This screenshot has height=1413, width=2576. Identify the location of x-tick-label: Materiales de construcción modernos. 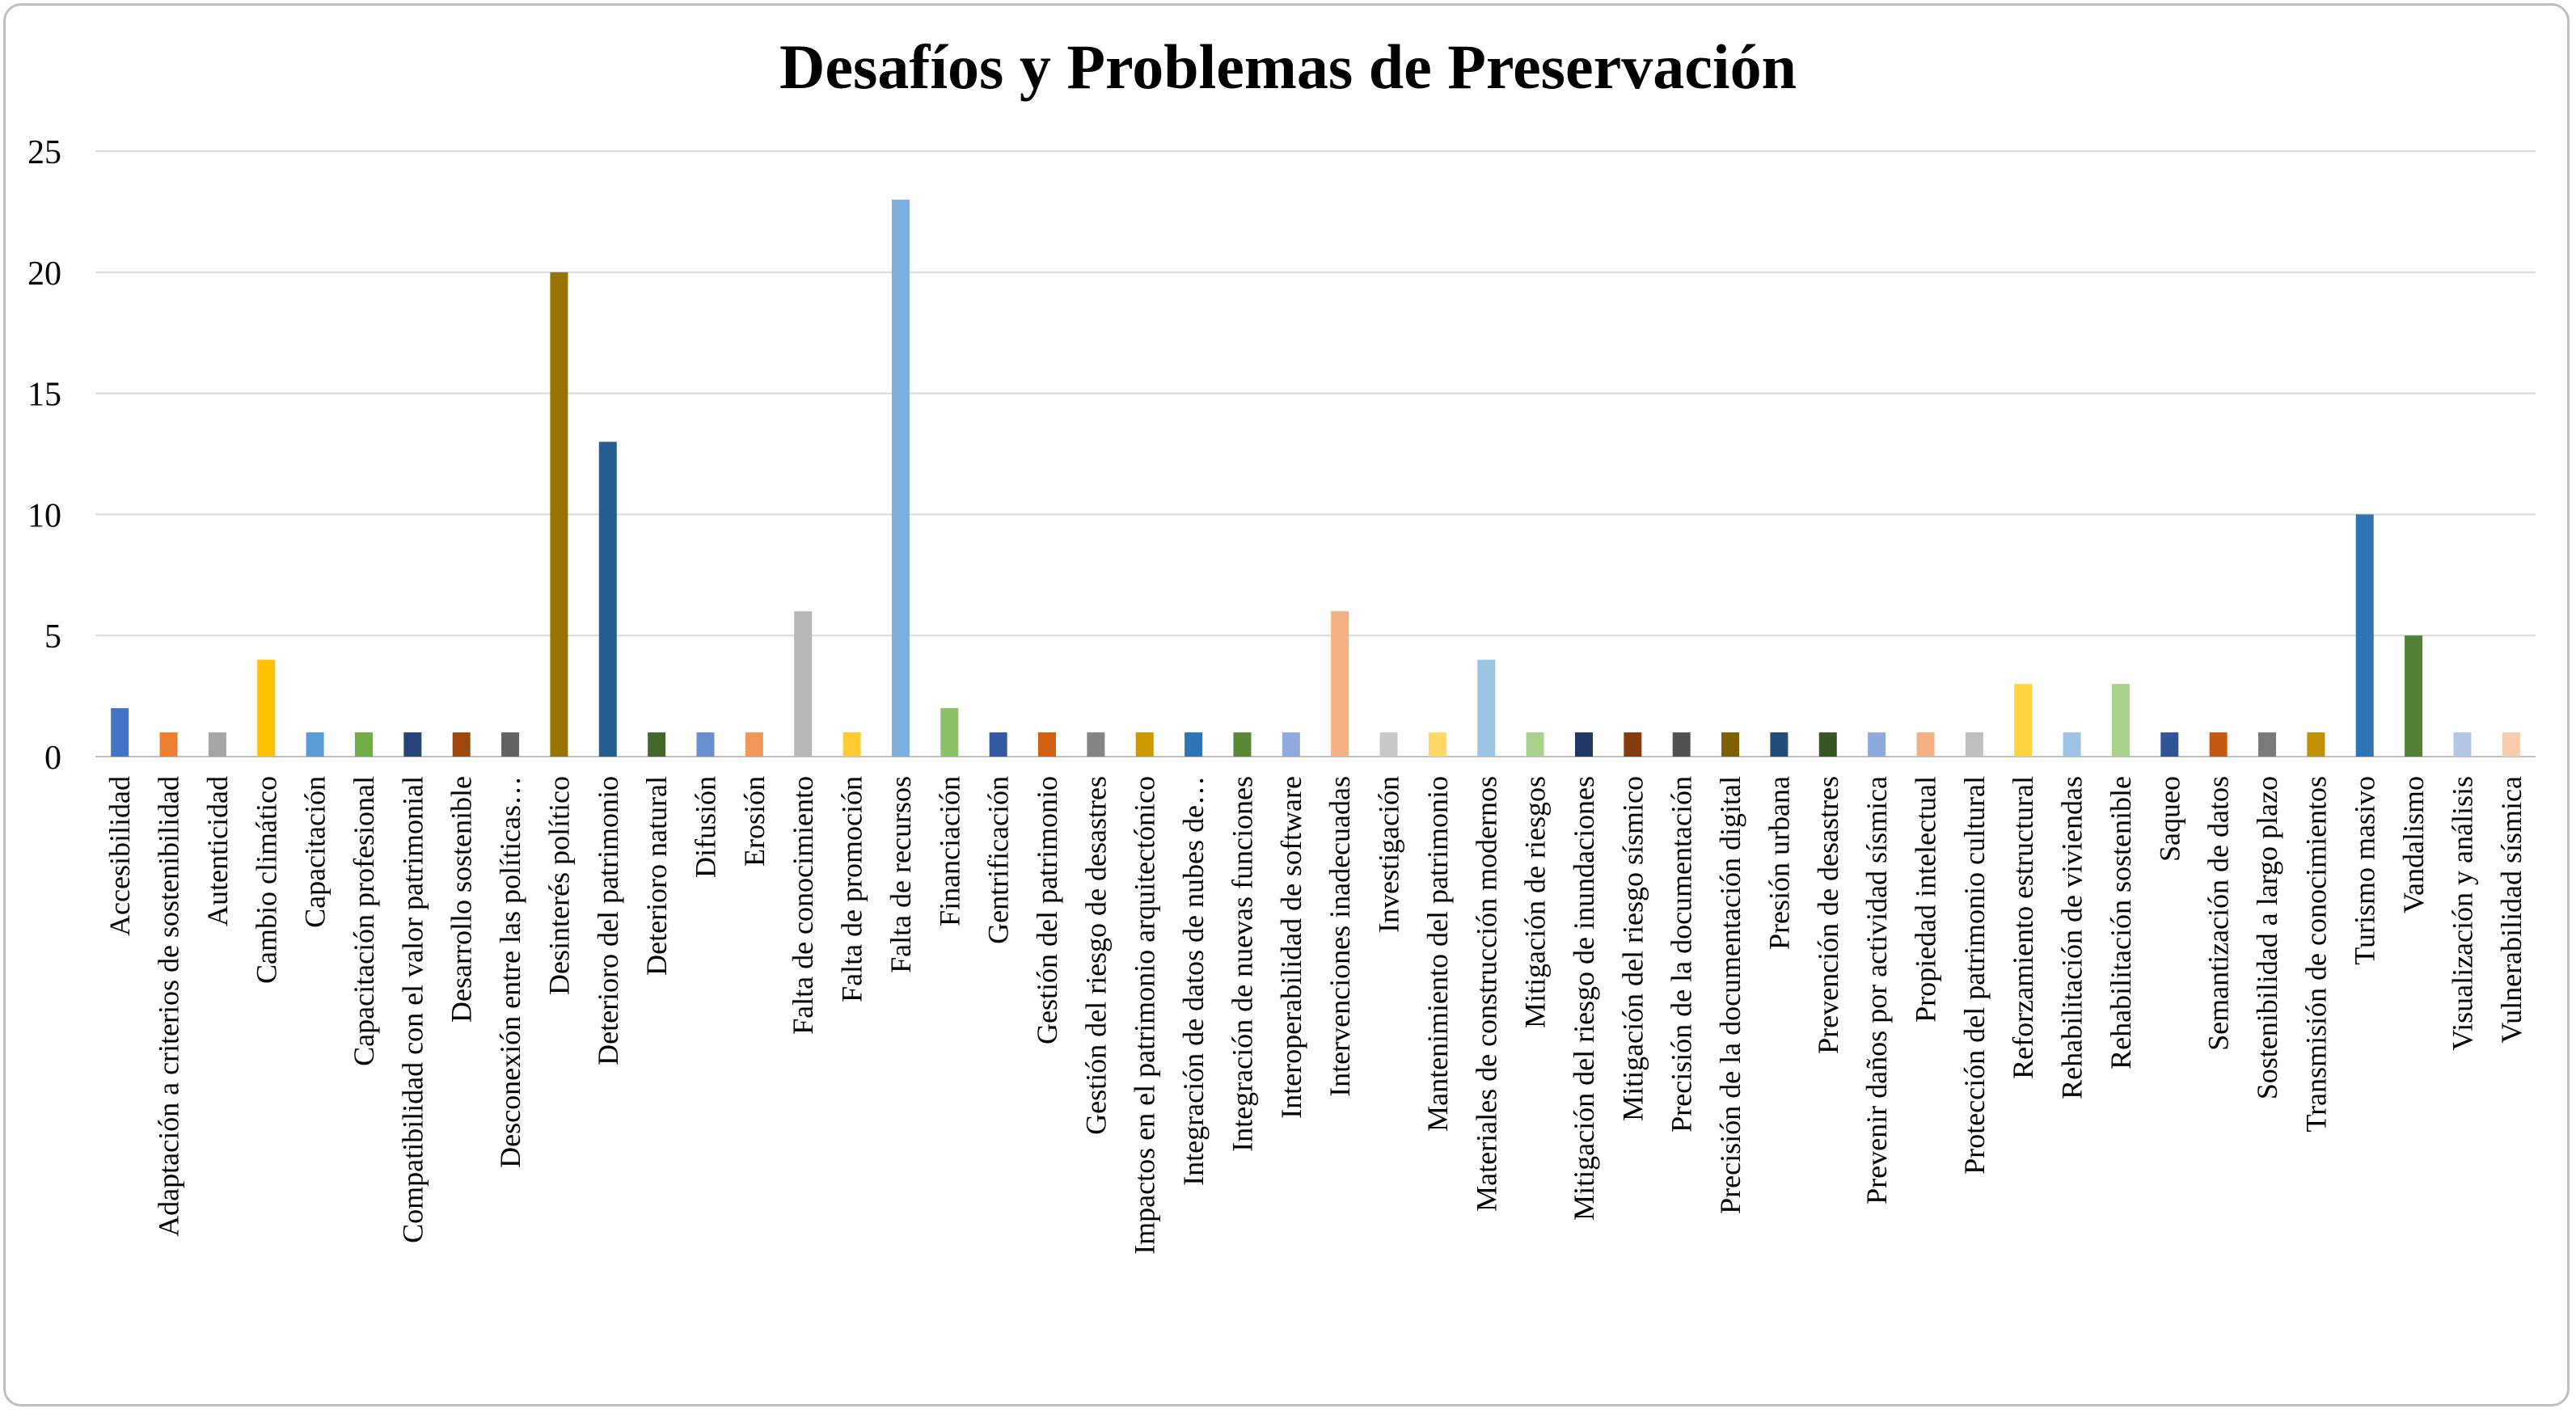
(1486, 994).